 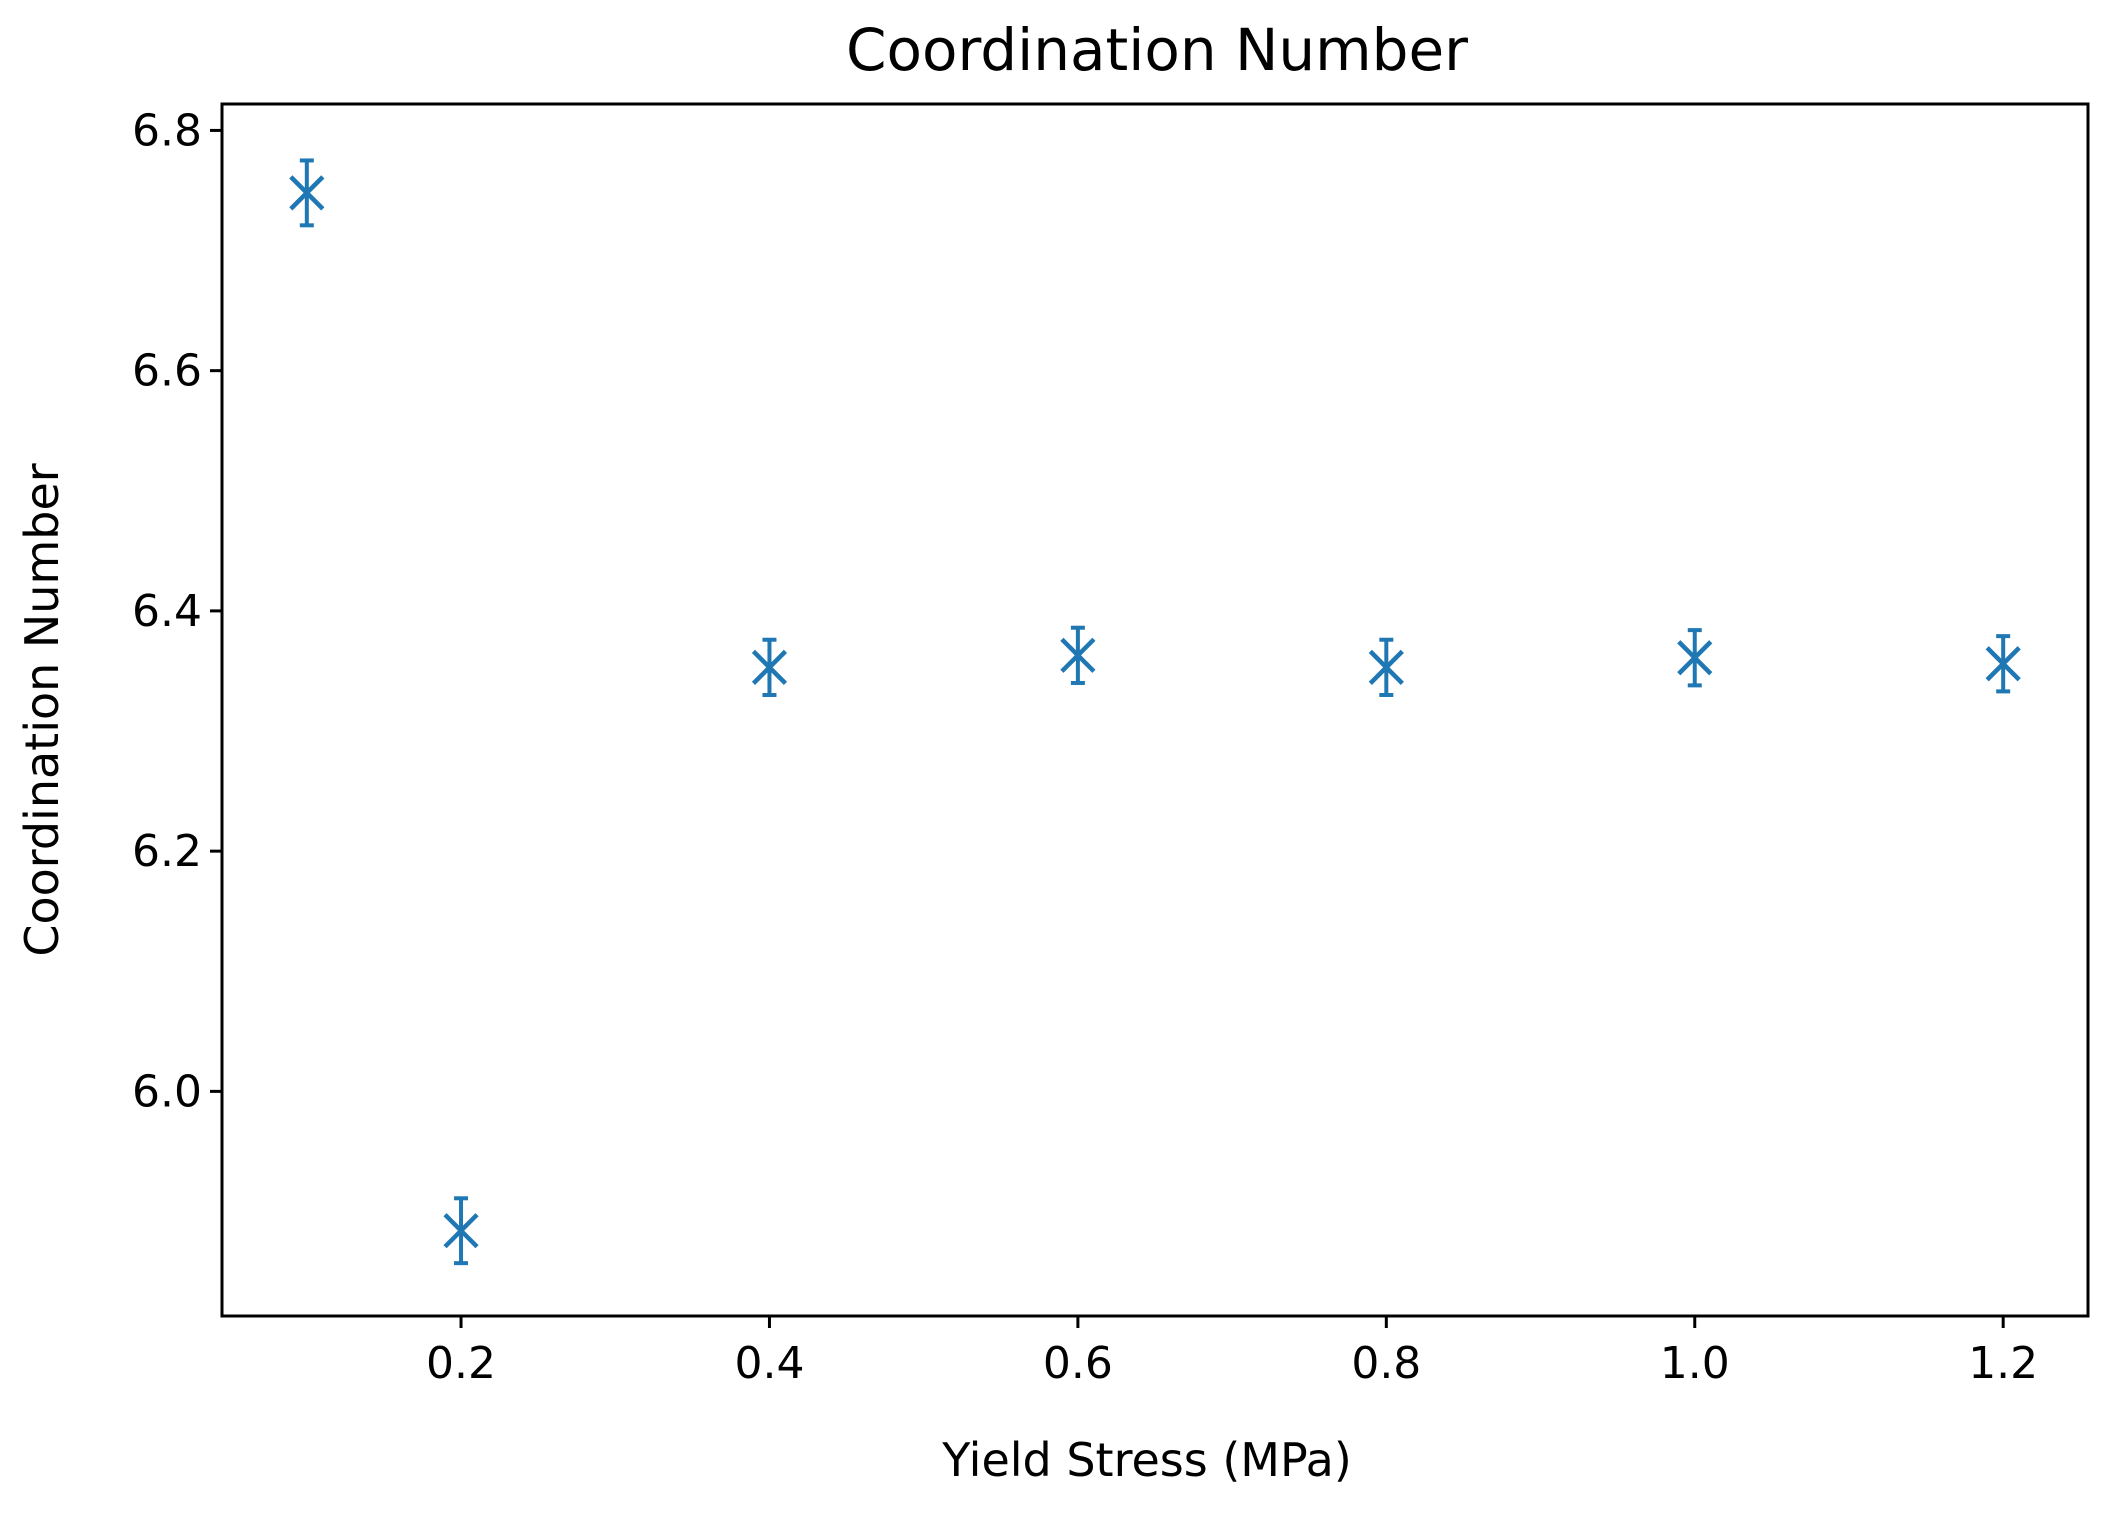 What do you see at coordinates (42, 709) in the screenshot?
I see `y-axis-title: Coordination Number` at bounding box center [42, 709].